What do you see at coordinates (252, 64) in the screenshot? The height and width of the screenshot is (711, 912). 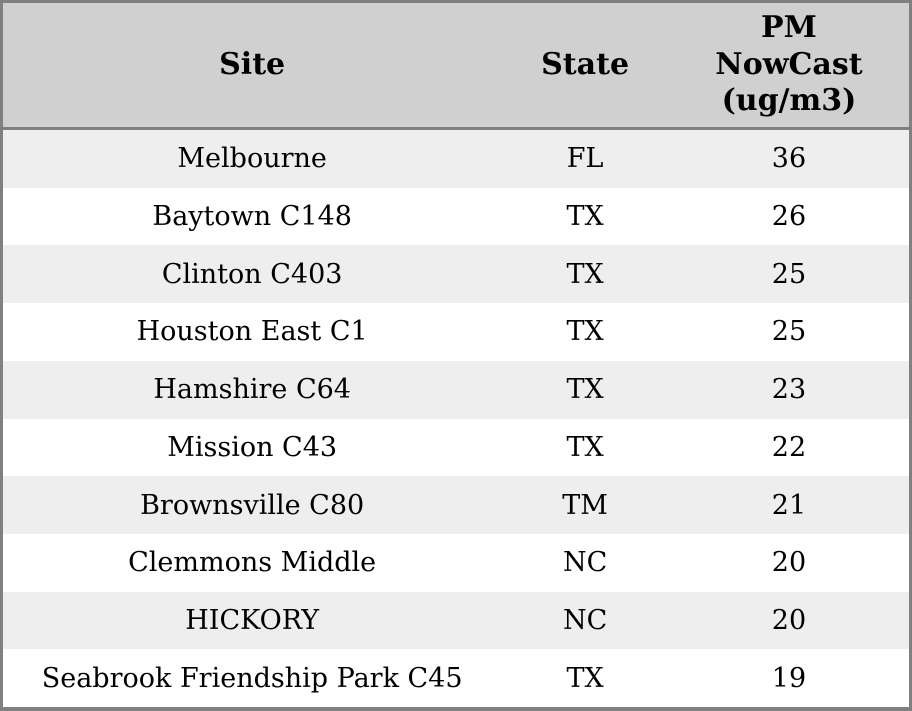 I see `column-header-site: Site` at bounding box center [252, 64].